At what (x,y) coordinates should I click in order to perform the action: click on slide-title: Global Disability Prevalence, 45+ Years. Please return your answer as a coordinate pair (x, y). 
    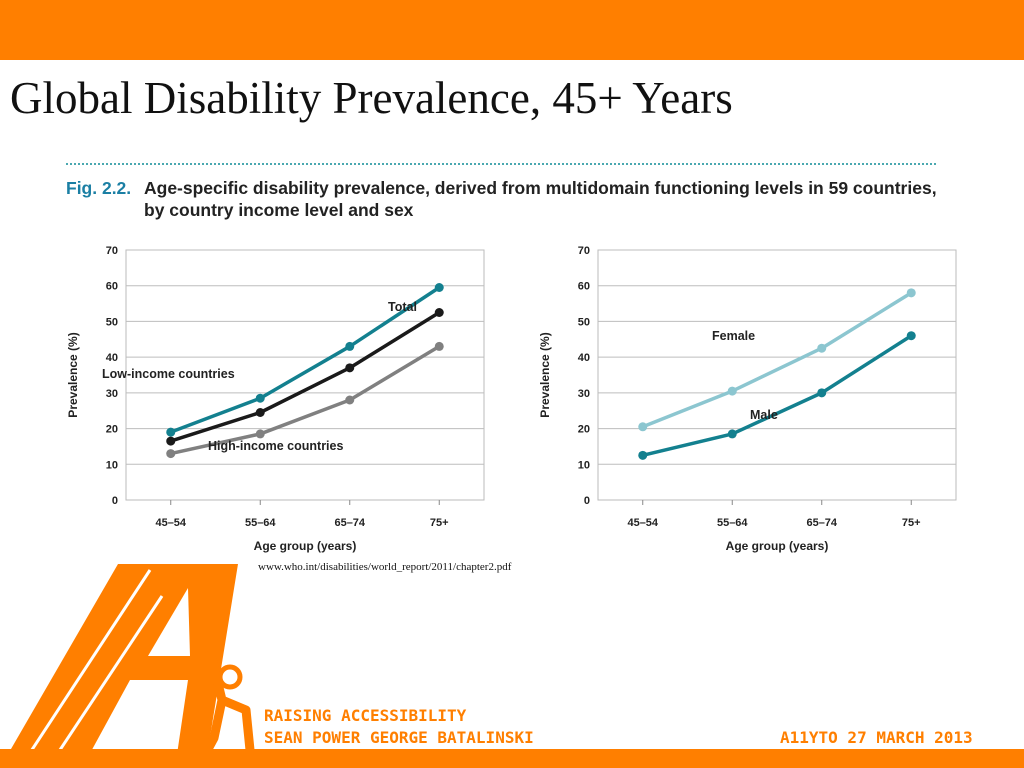
    Looking at the image, I should click on (371, 98).